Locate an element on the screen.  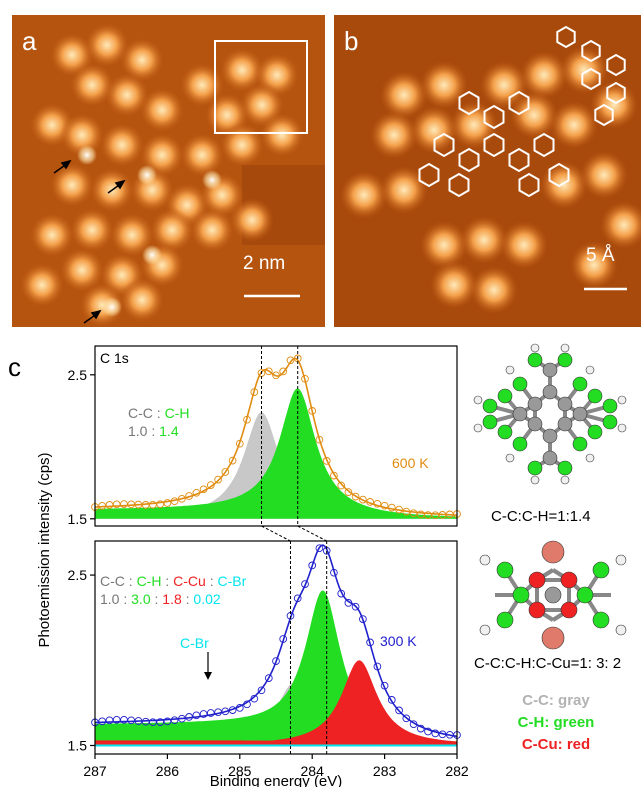
x-tick-label: 285 is located at coordinates (240, 771).